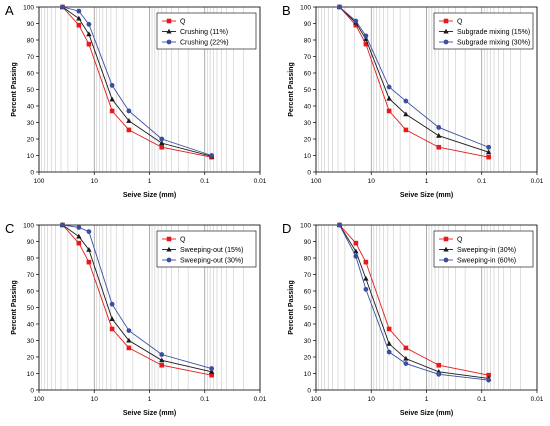 Image resolution: width=550 pixels, height=426 pixels. Describe the element at coordinates (493, 32) in the screenshot. I see `legend-label: Subgrade mixing (15%)` at that location.